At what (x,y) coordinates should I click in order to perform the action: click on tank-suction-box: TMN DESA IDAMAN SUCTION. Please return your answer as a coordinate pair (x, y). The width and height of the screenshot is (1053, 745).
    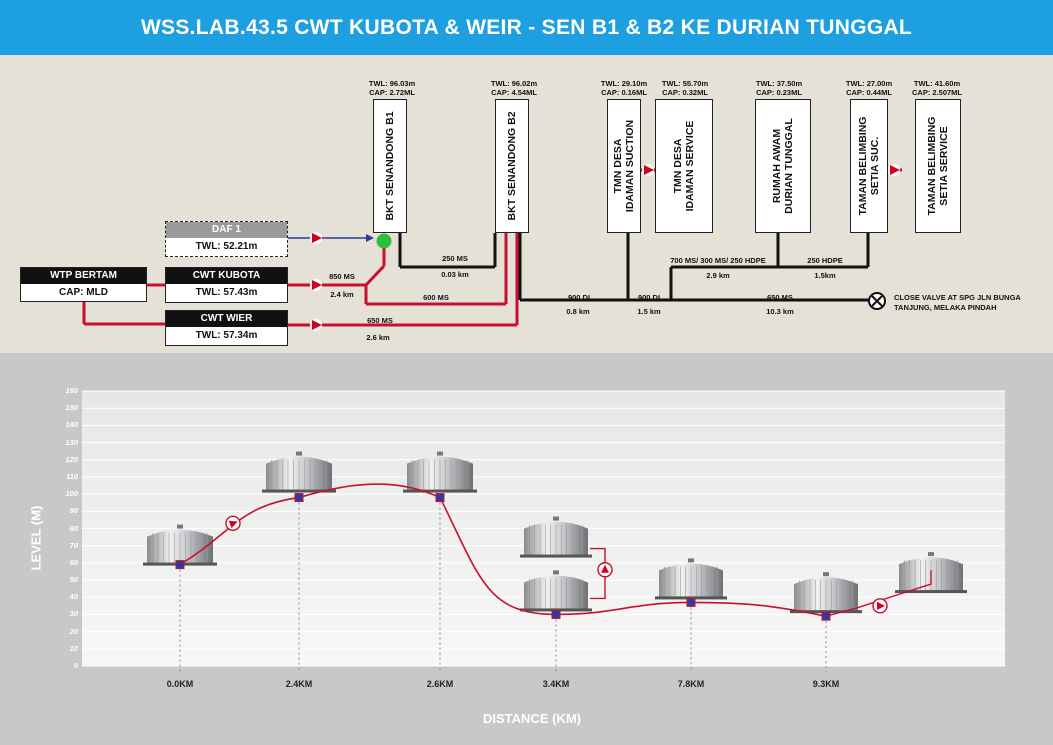
    Looking at the image, I should click on (624, 166).